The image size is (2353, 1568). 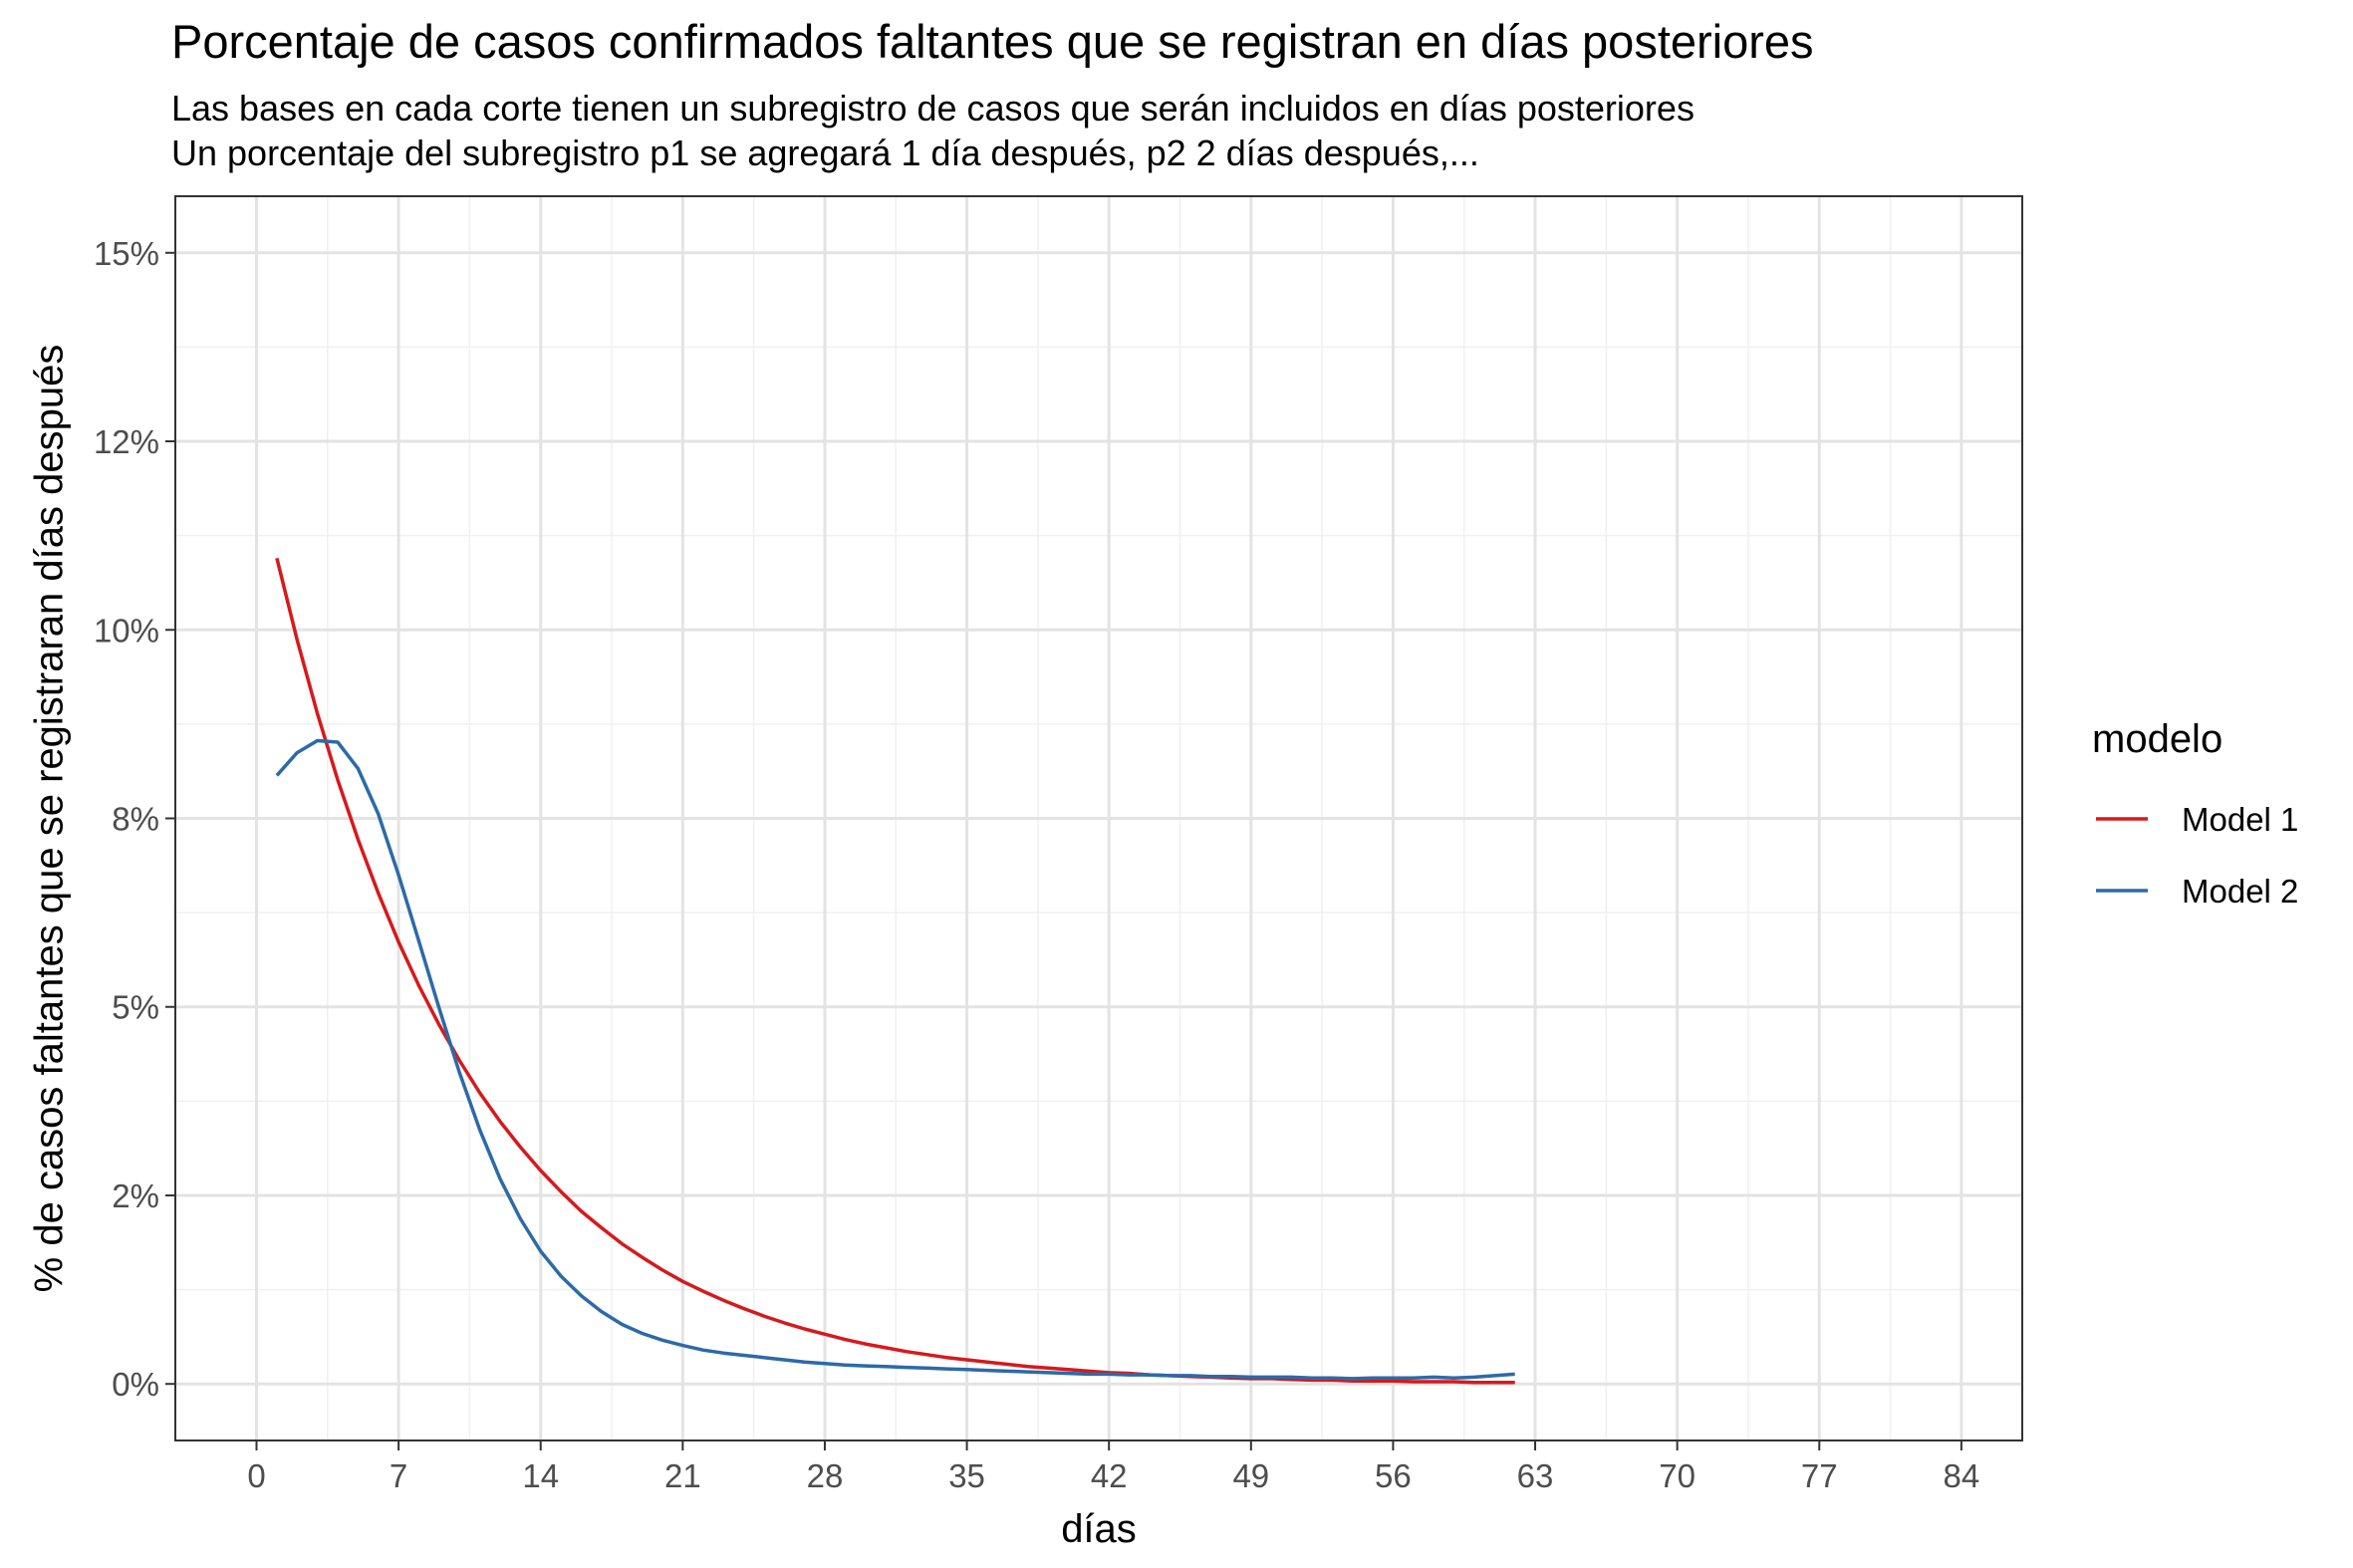 What do you see at coordinates (1820, 1475) in the screenshot?
I see `x-tick-label: 77` at bounding box center [1820, 1475].